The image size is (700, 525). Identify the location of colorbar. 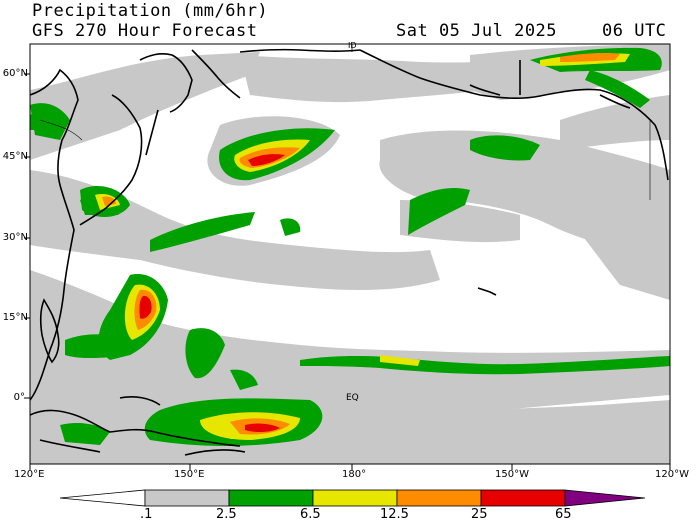
(352, 498).